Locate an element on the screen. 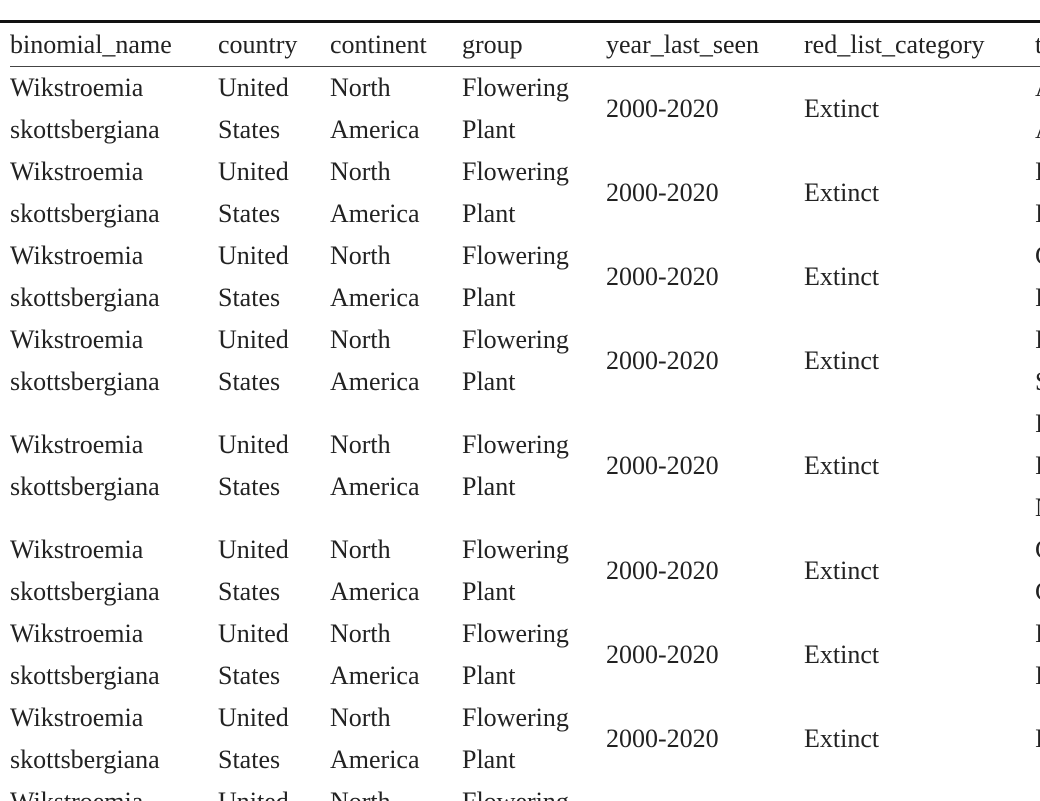 The image size is (1040, 801). column-header: country is located at coordinates (274, 45).